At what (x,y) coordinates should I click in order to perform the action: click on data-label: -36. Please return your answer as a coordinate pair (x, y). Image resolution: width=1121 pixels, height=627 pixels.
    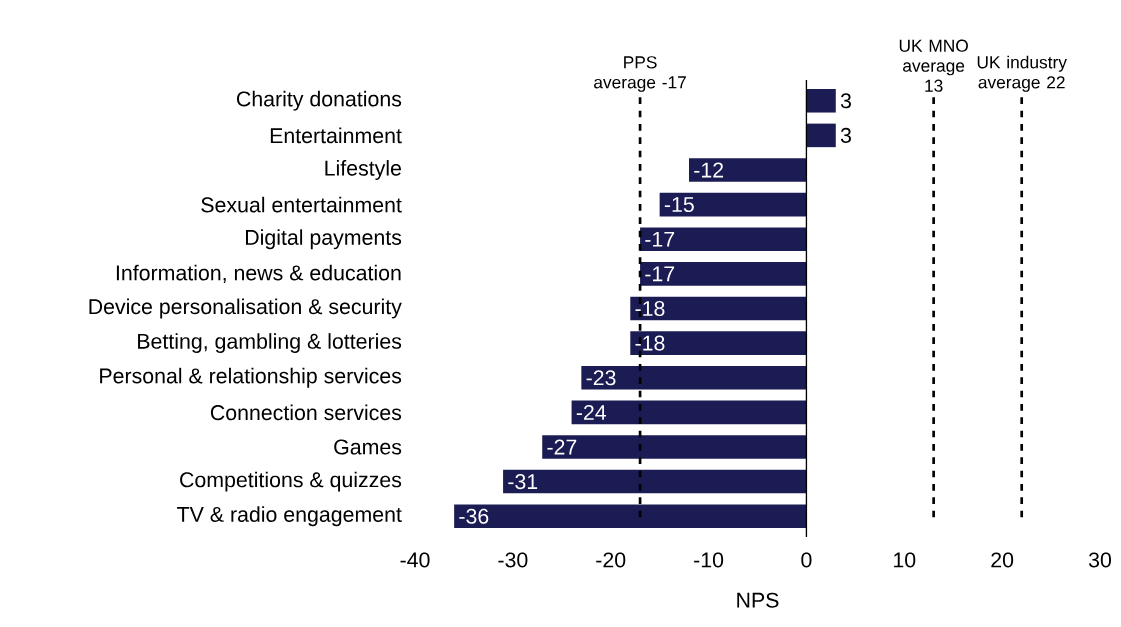
    Looking at the image, I should click on (474, 516).